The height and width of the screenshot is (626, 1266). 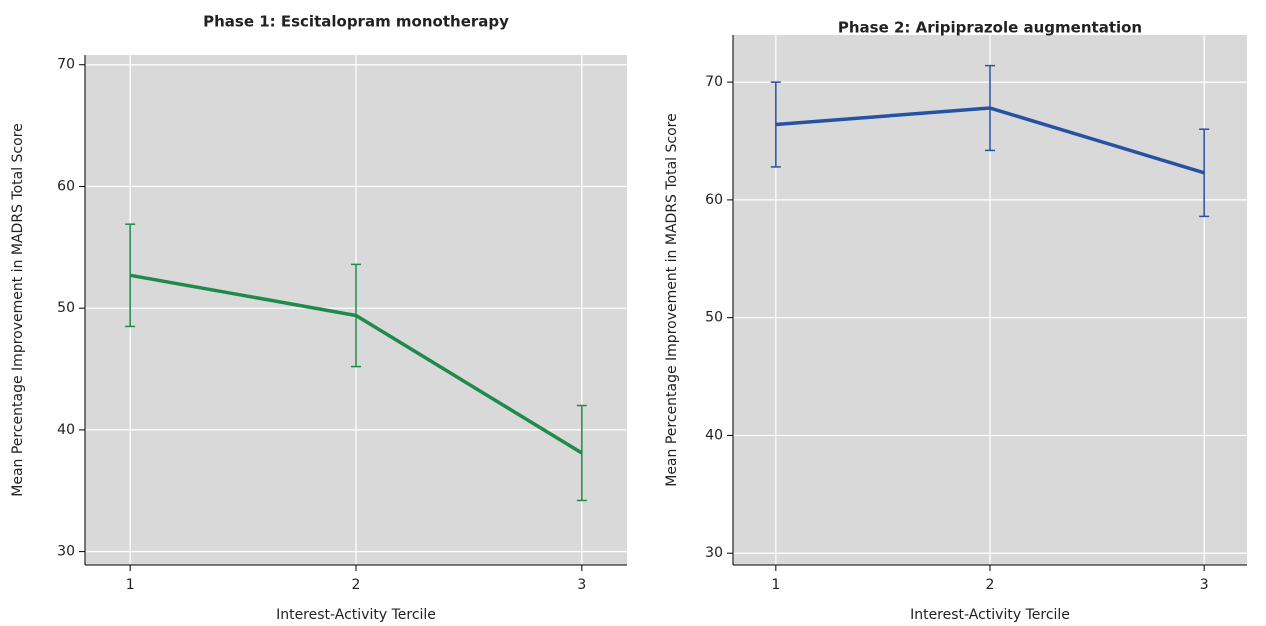 What do you see at coordinates (356, 22) in the screenshot?
I see `chart-title: Phase 1: Escitalopram monotherapy` at bounding box center [356, 22].